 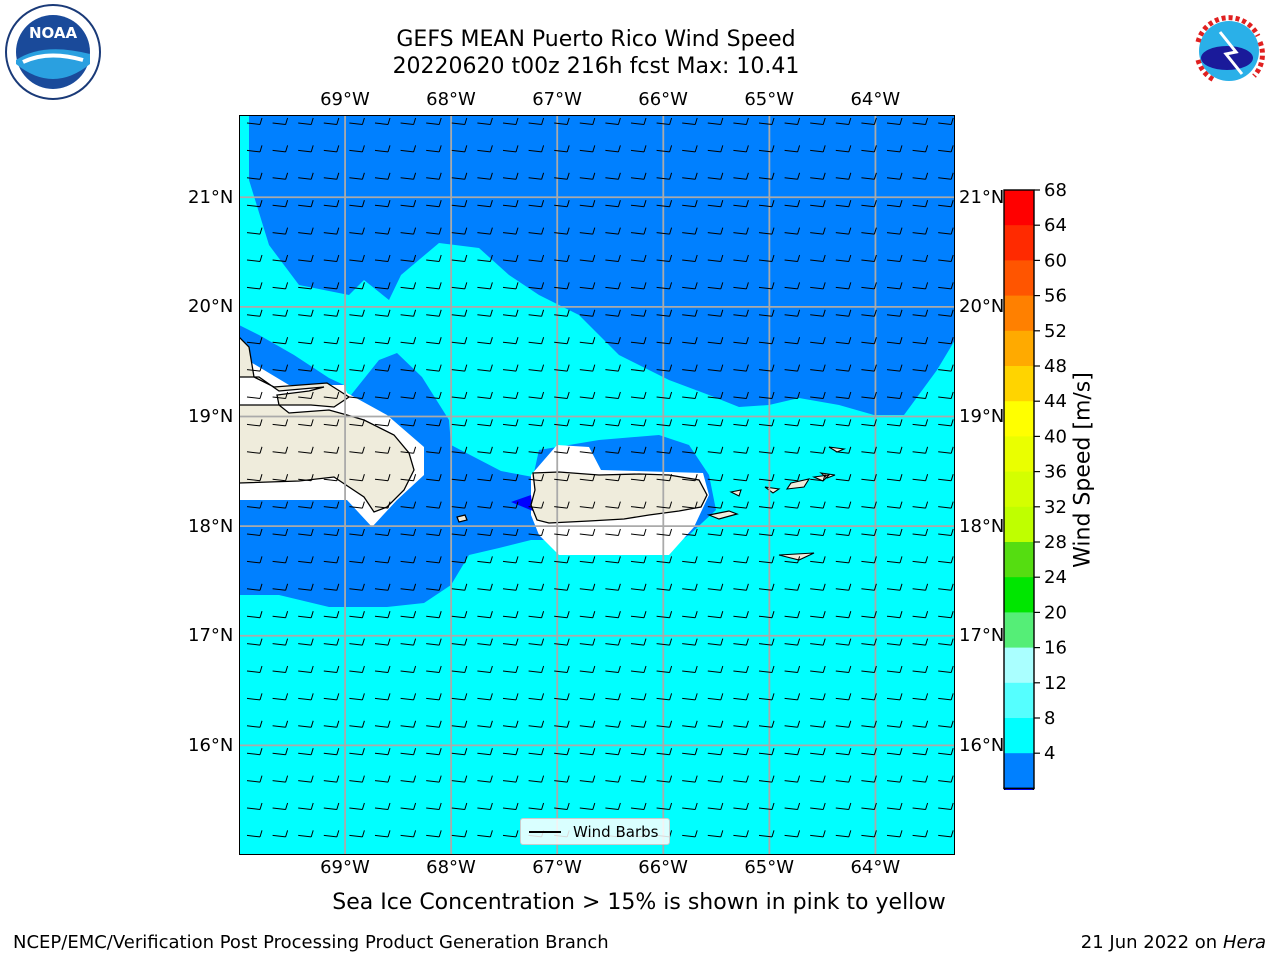 I want to click on lon-label-top: 66°W, so click(x=663, y=99).